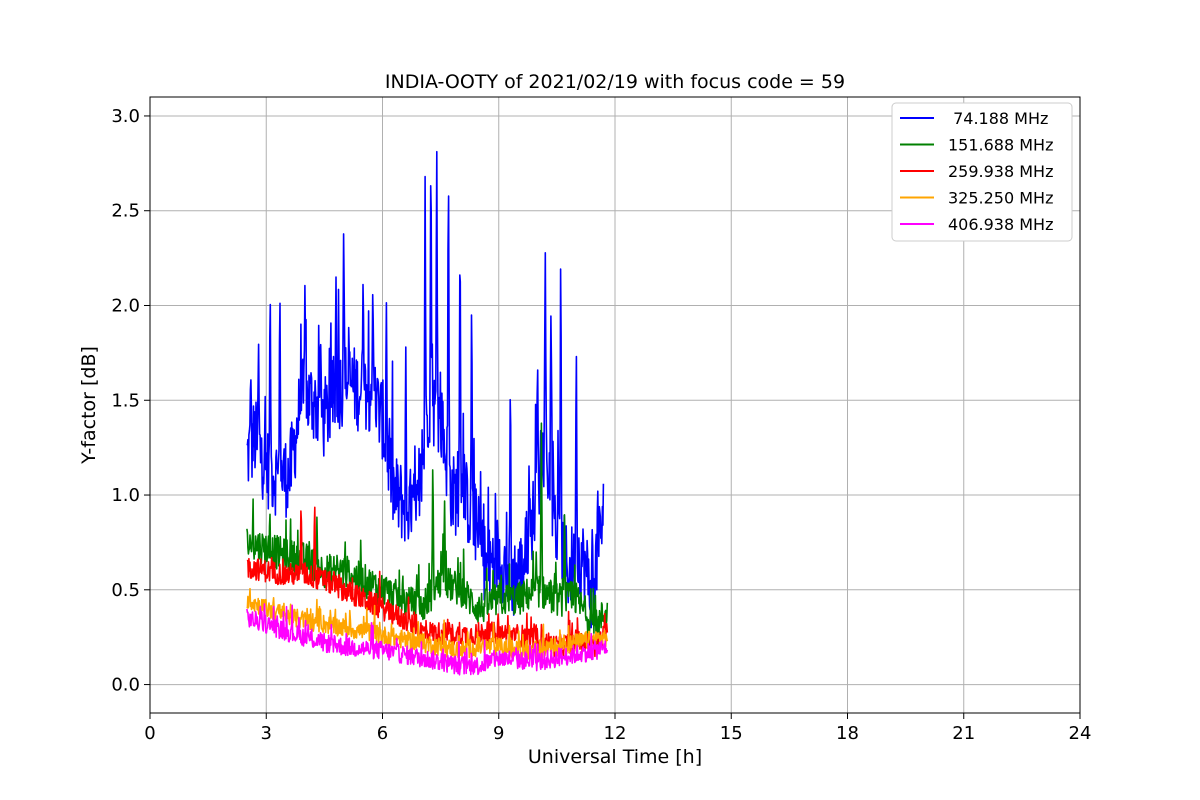 The image size is (1200, 800). What do you see at coordinates (125, 211) in the screenshot?
I see `y-tick-label: 2.5` at bounding box center [125, 211].